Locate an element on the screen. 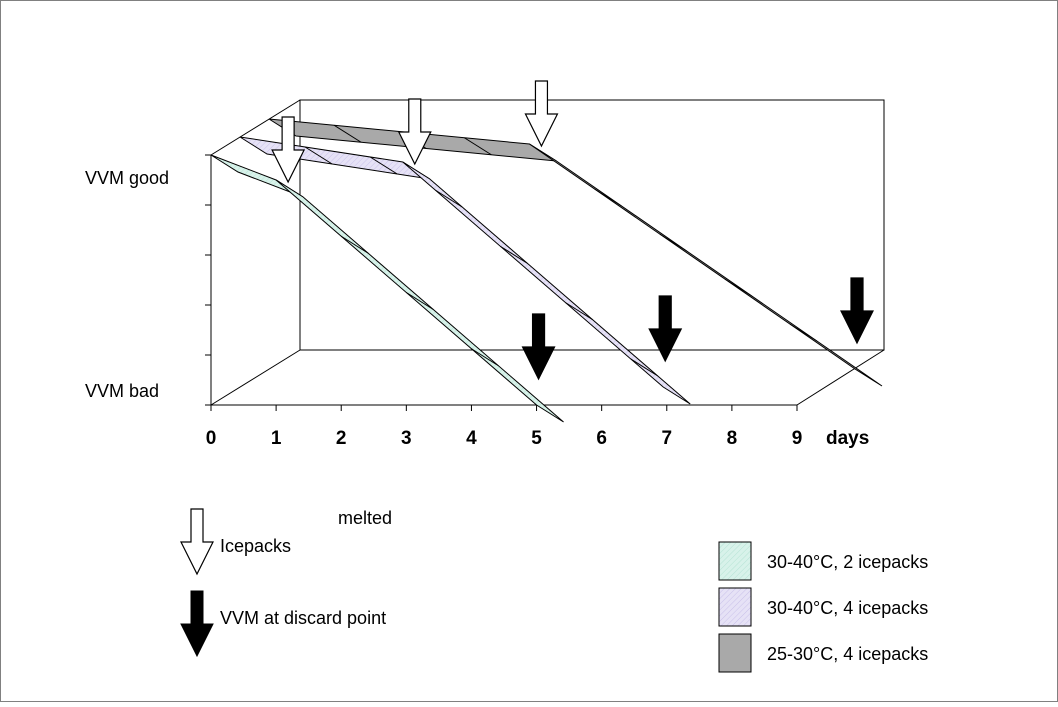  annotation-key: melted Icepacks VVM at discard point is located at coordinates (286, 583).